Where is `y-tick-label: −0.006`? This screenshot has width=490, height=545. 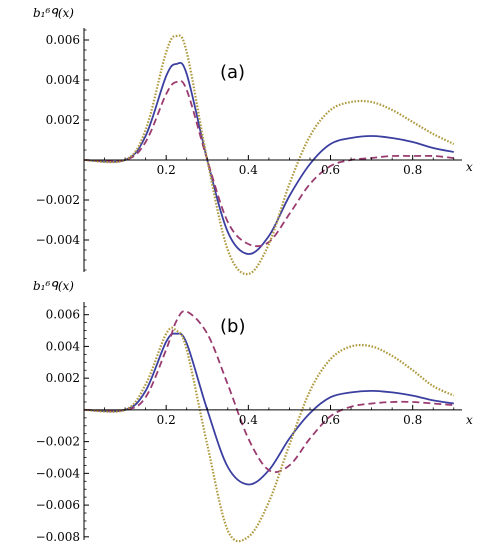 y-tick-label: −0.006 is located at coordinates (58, 505).